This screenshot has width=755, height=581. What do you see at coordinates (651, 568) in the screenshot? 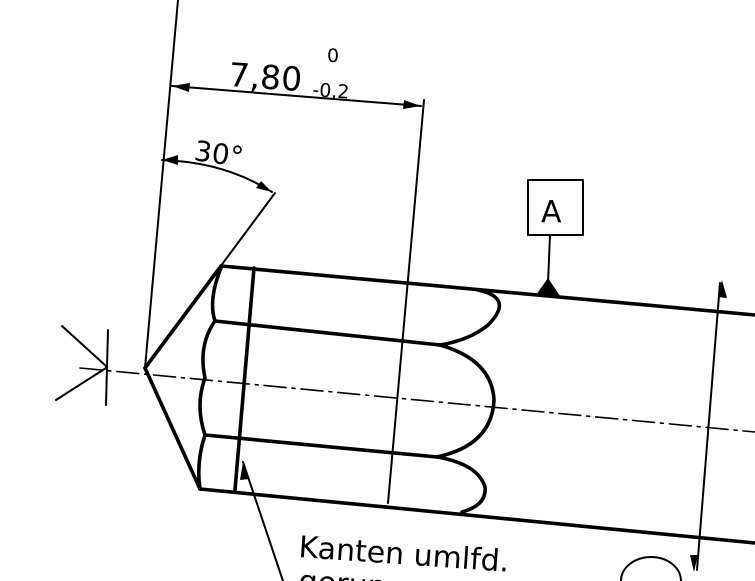
I see `partial-balloon-circle` at bounding box center [651, 568].